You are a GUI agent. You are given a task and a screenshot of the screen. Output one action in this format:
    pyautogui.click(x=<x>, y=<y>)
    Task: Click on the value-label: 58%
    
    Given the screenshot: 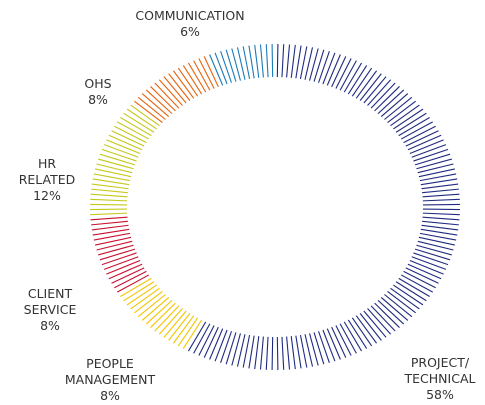 What is the action you would take?
    pyautogui.click(x=440, y=394)
    